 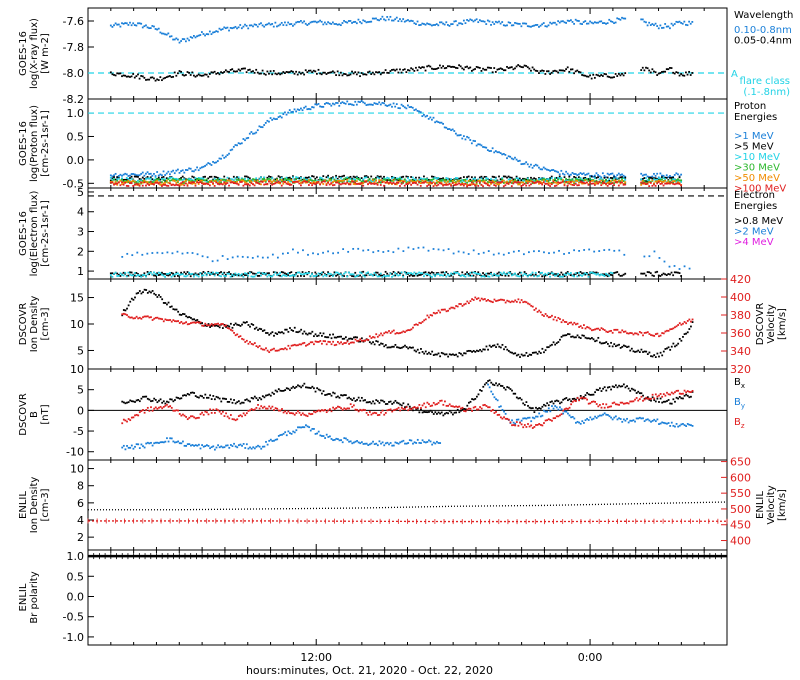 I want to click on series-dscovr_density-black, so click(x=407, y=323).